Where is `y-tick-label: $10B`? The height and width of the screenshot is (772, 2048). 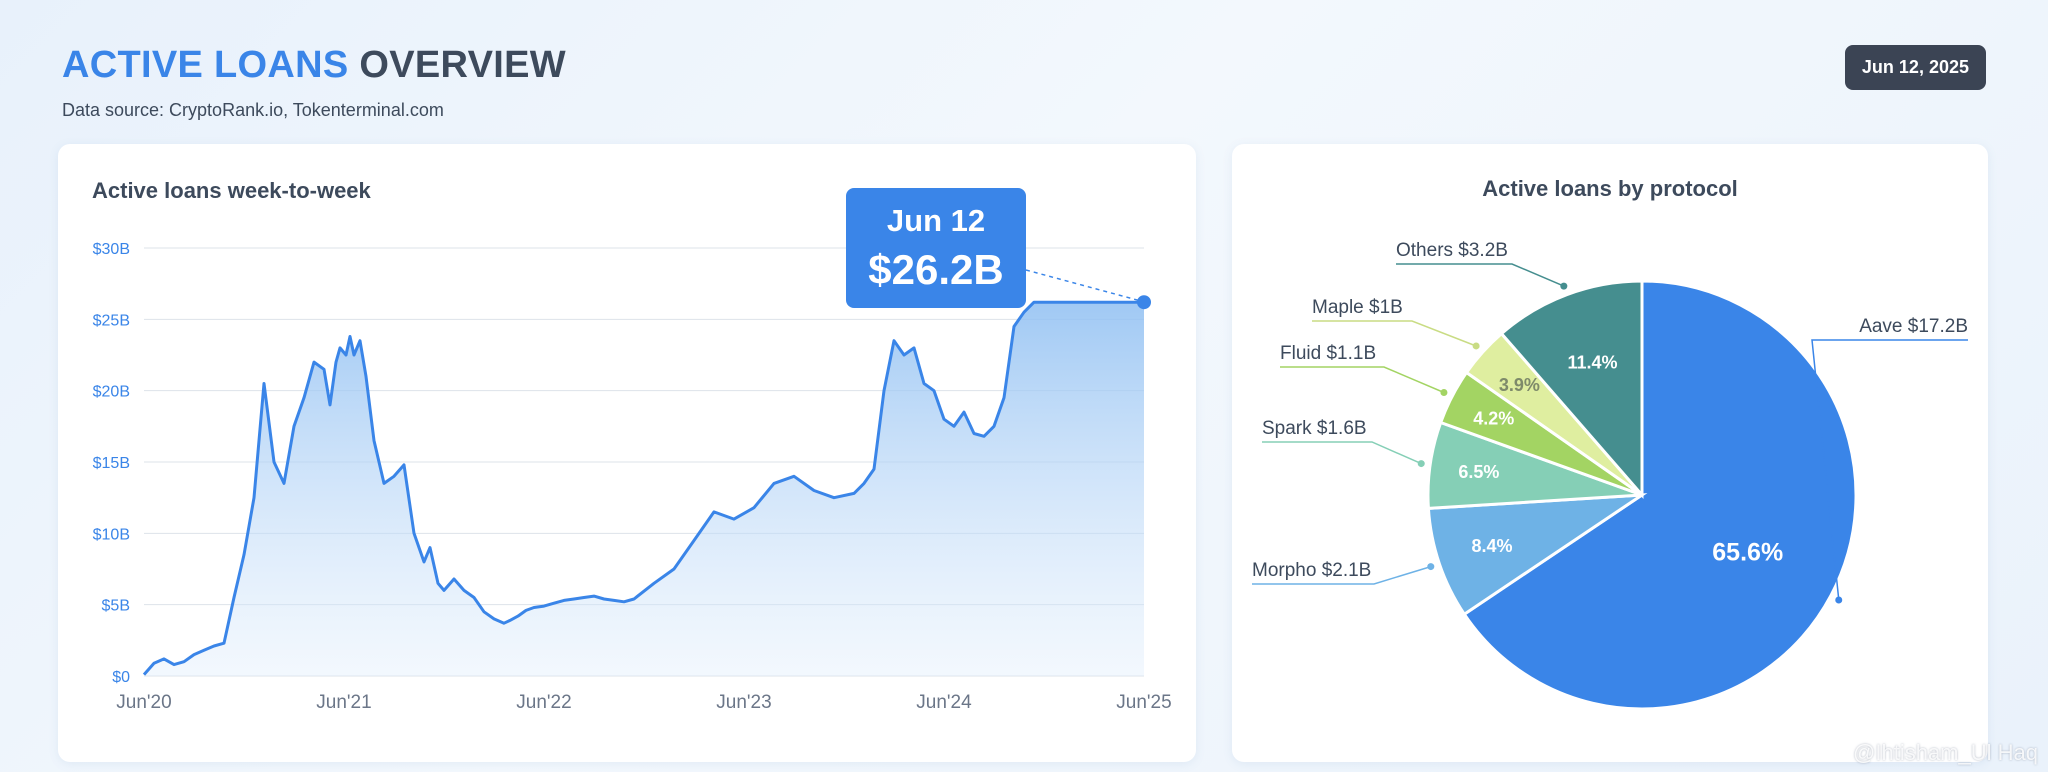 y-tick-label: $10B is located at coordinates (111, 534).